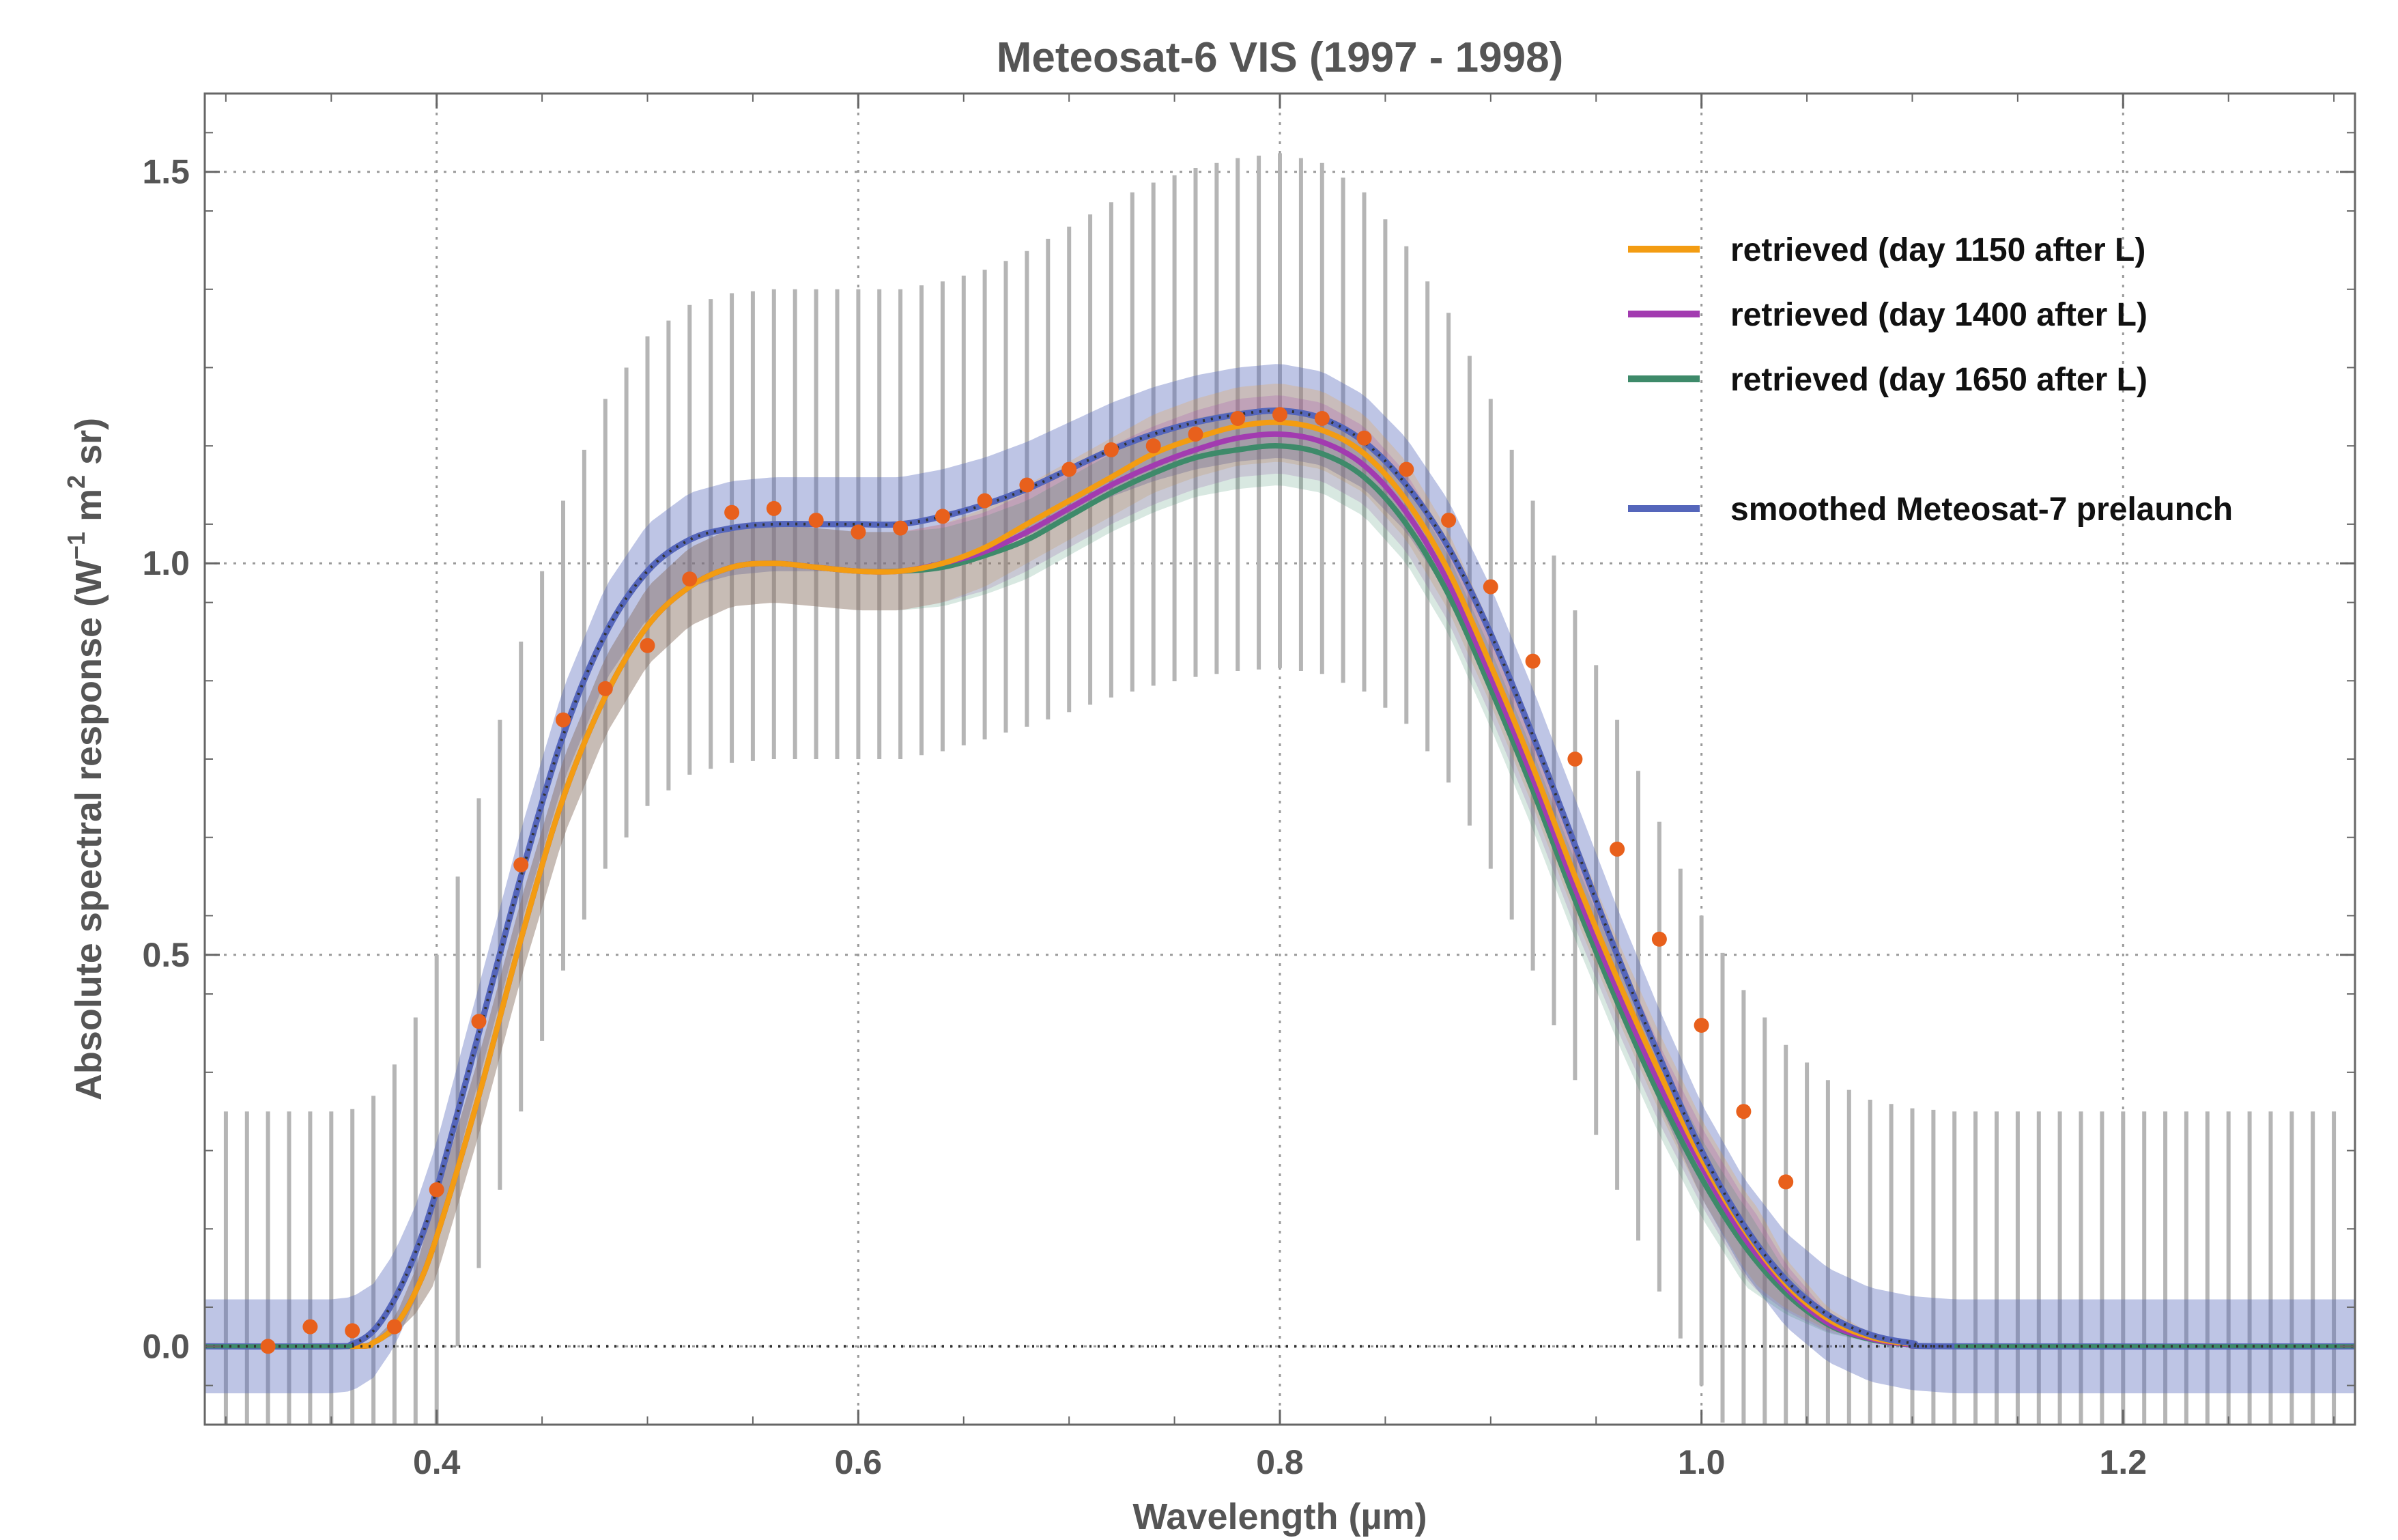 This screenshot has width=2398, height=1540. What do you see at coordinates (1280, 1462) in the screenshot?
I see `x-tick-label-2: 0.8` at bounding box center [1280, 1462].